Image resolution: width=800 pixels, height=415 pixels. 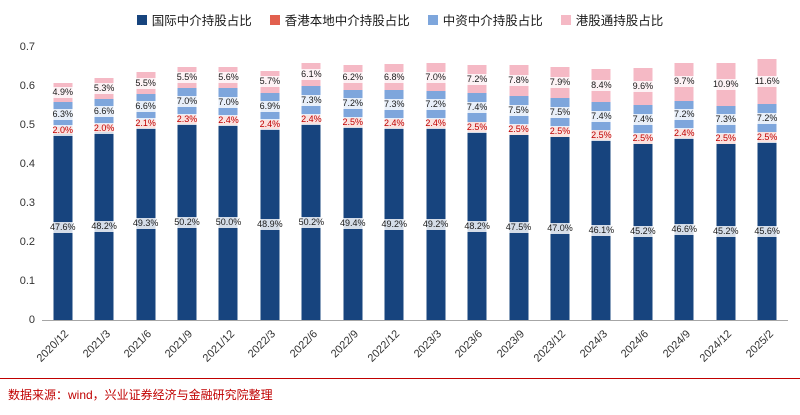 I want to click on legend-label: 港股通持股占比, so click(x=619, y=21).